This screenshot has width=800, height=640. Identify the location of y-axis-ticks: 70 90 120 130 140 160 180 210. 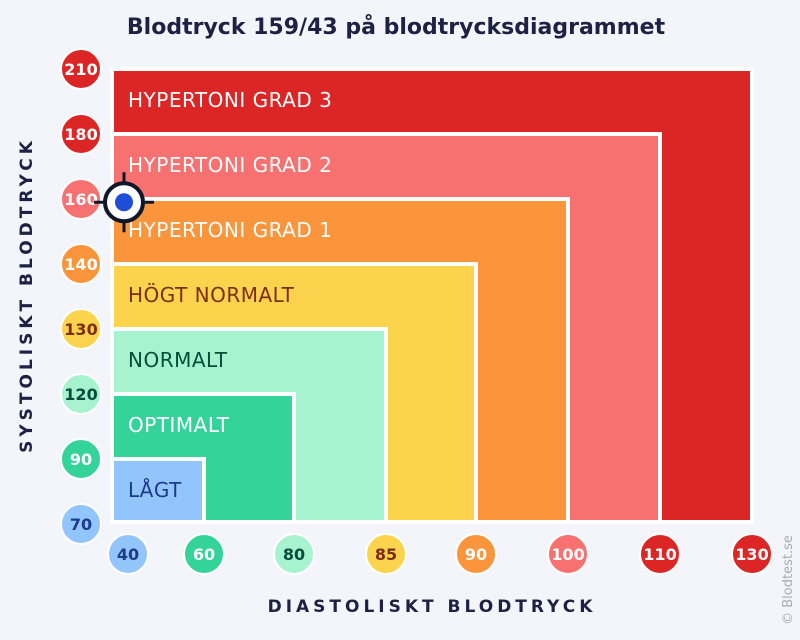
(81, 296).